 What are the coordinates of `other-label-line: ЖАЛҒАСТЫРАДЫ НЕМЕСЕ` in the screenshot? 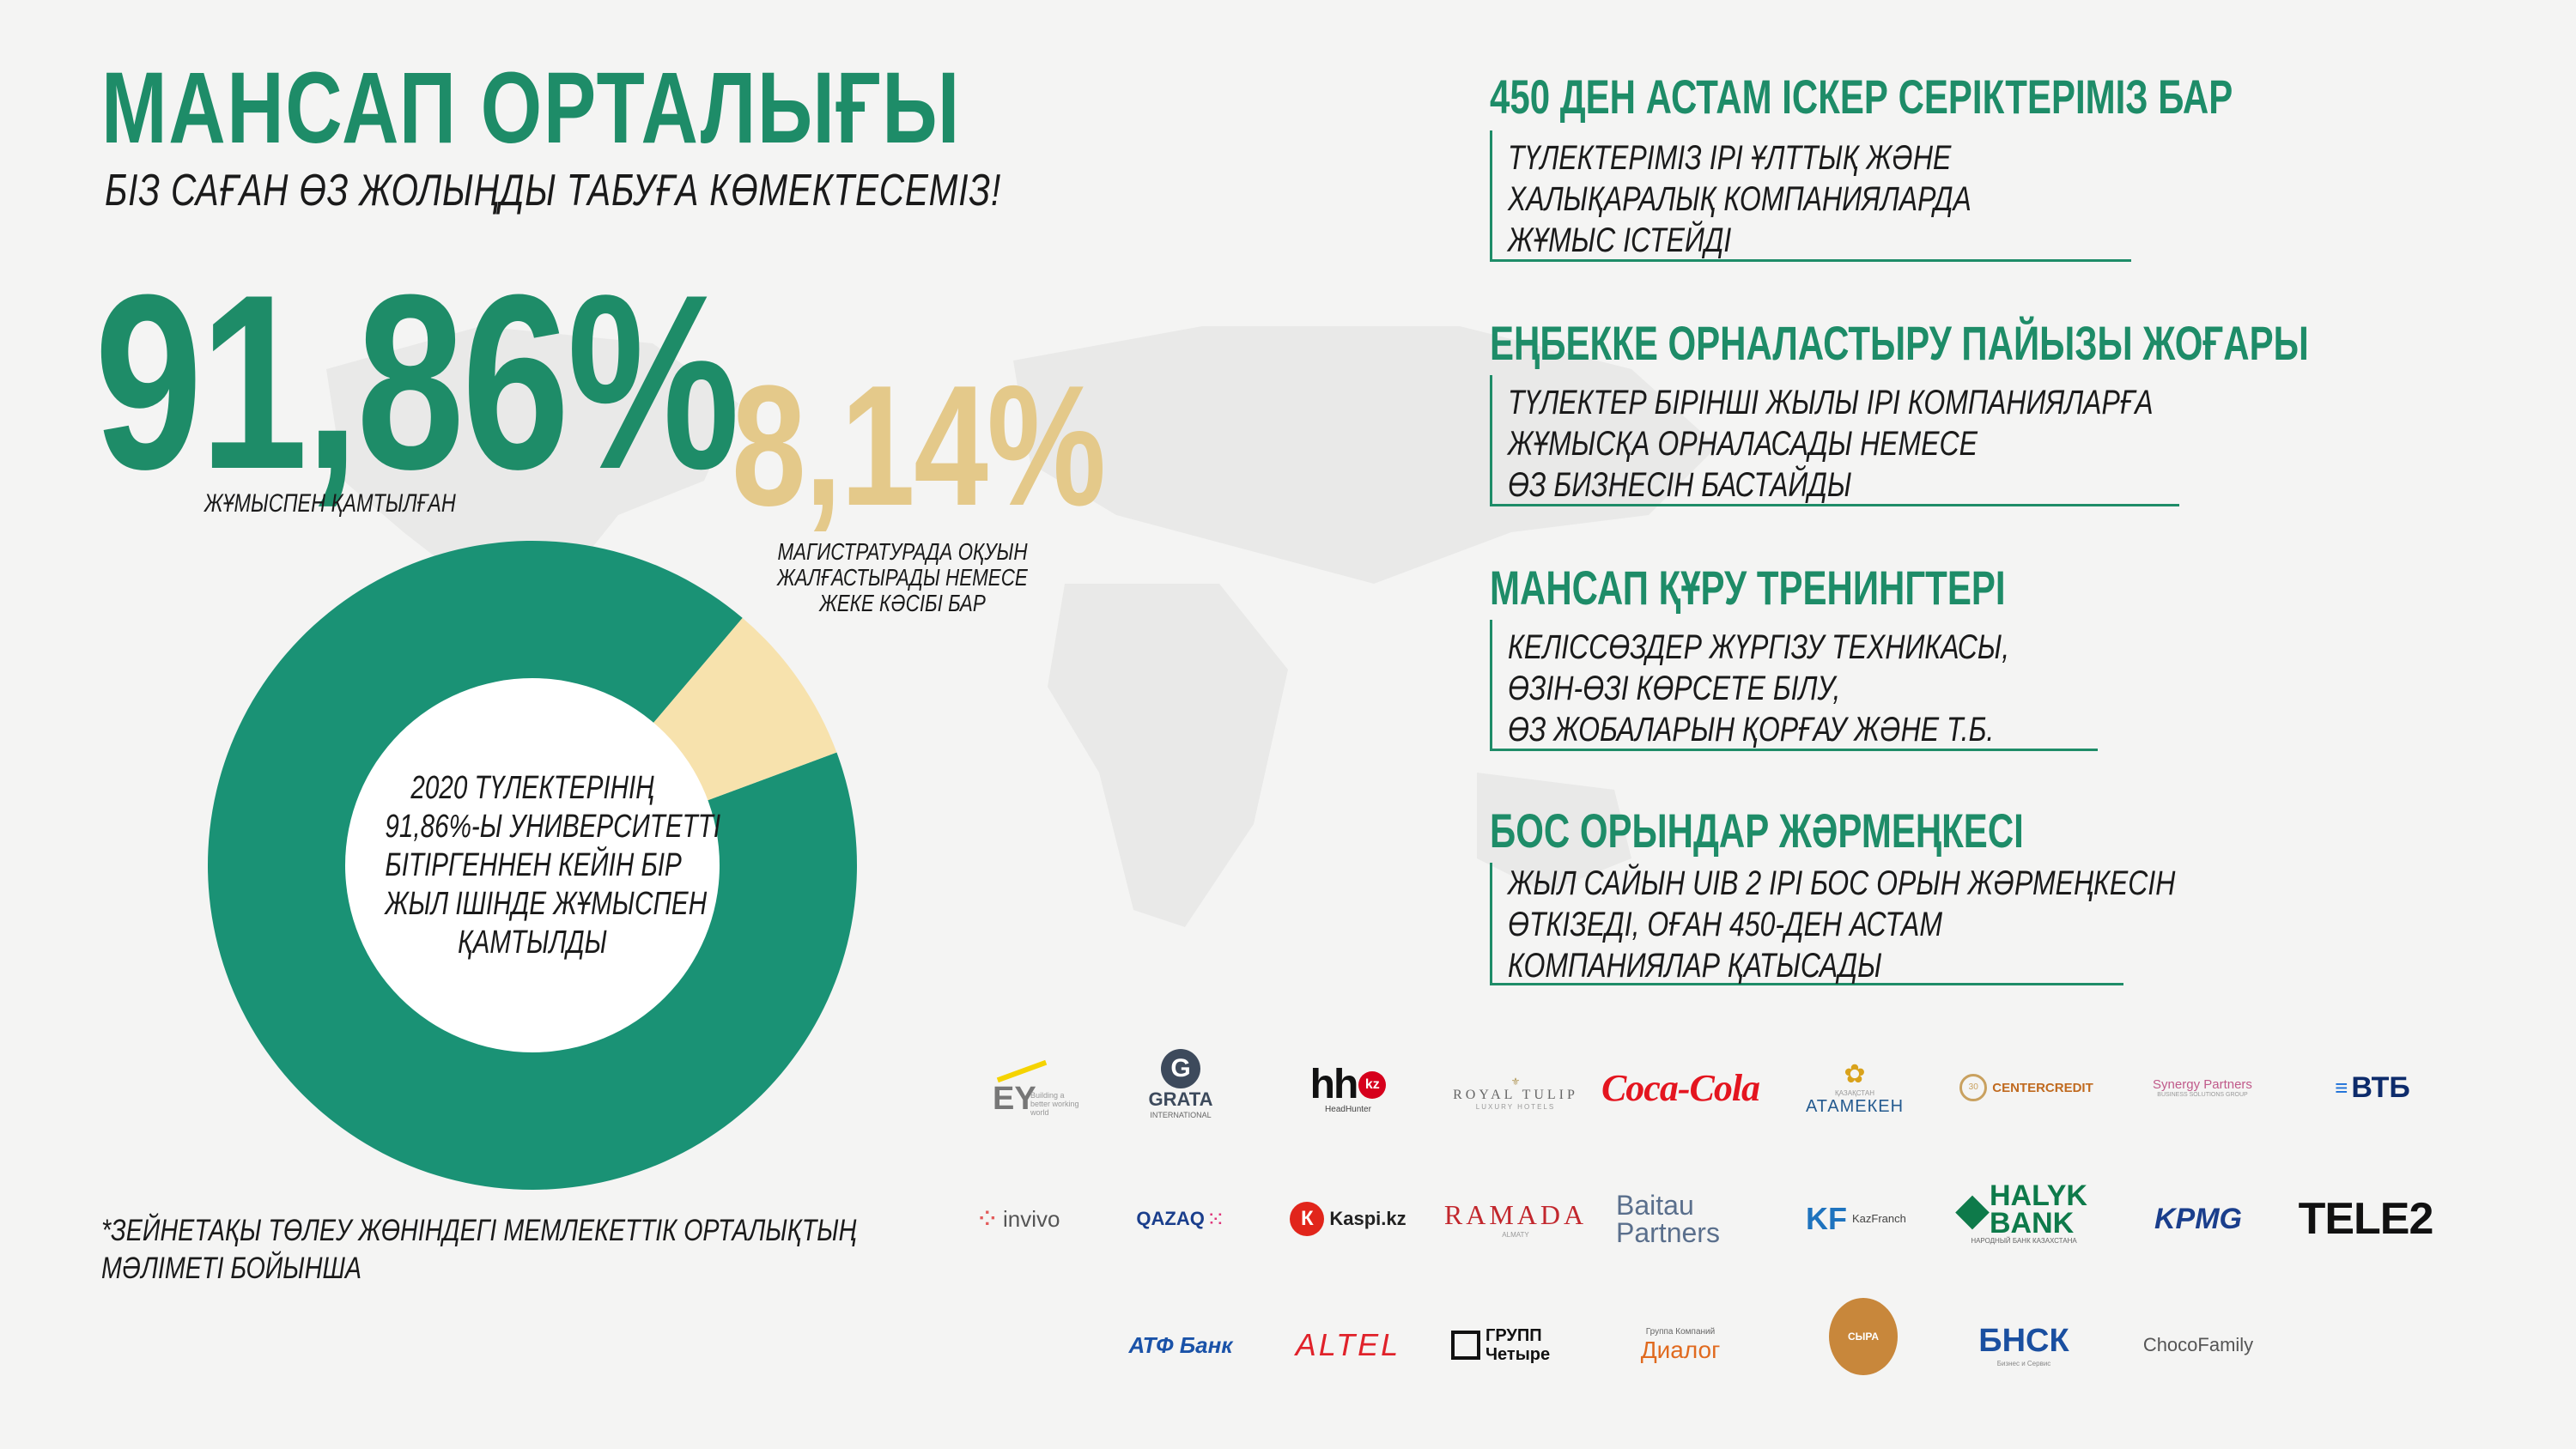 It's located at (903, 577).